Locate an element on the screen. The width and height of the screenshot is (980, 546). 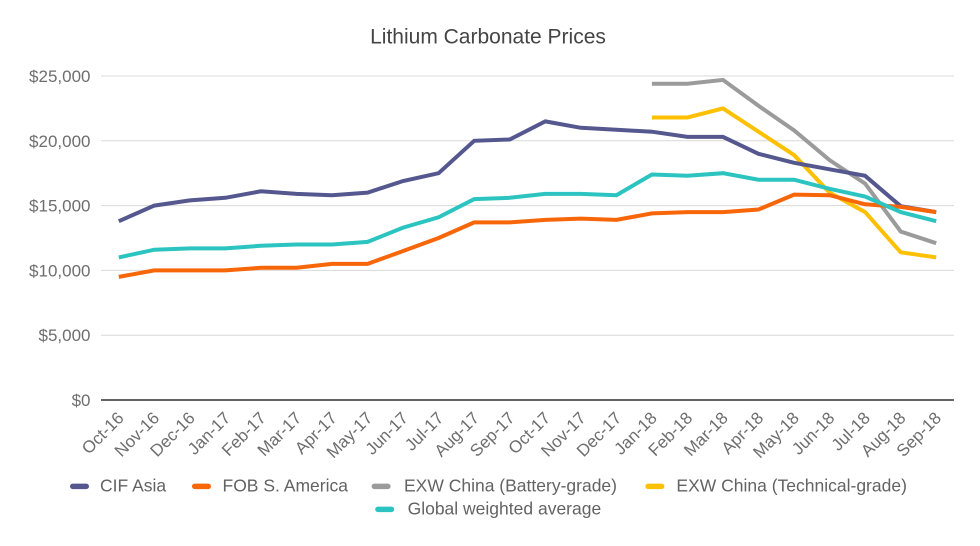
svg-text: EXW China (Technical-grade) is located at coordinates (791, 486).